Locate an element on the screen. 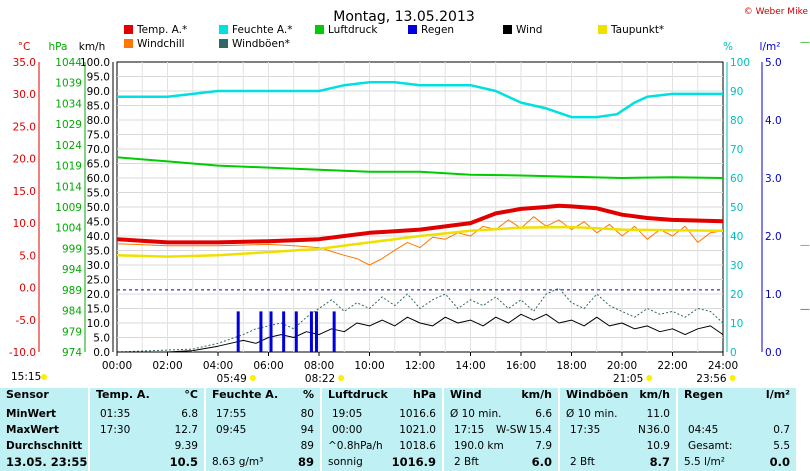  pressure-max-value: 1021.0 is located at coordinates (417, 430).